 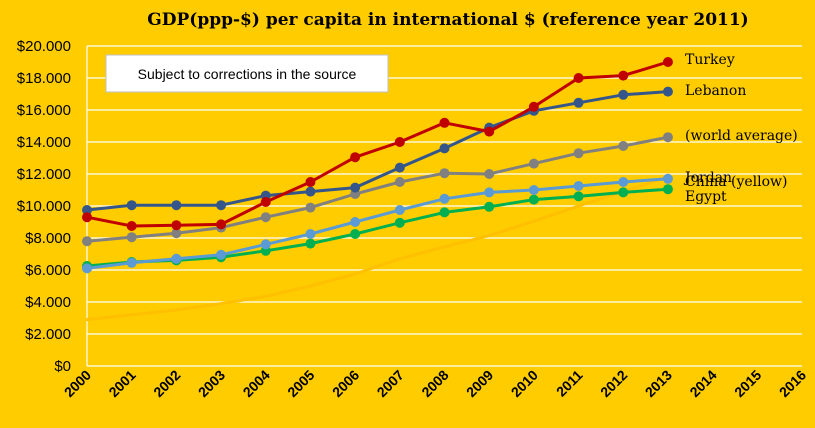 I want to click on y-tick-label: $6.000, so click(x=48, y=270).